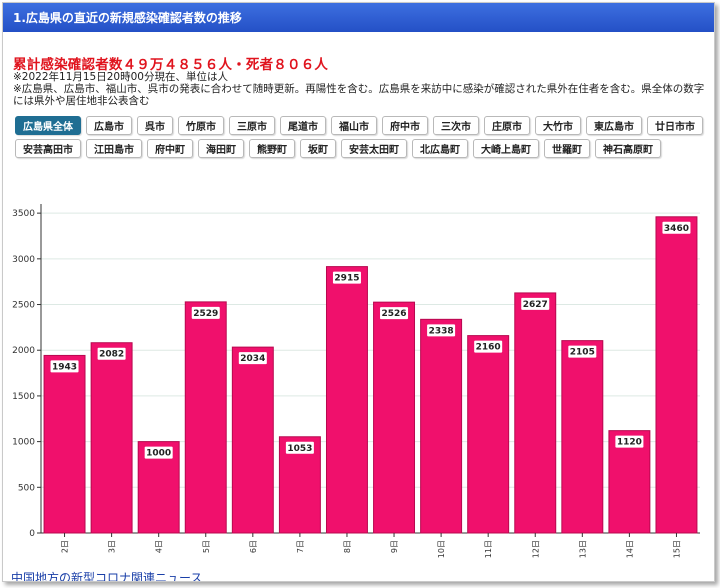 This screenshot has height=588, width=720. What do you see at coordinates (120, 77) in the screenshot?
I see `note-line-1: ※2022年11月15日20時00分現在、単位は人` at bounding box center [120, 77].